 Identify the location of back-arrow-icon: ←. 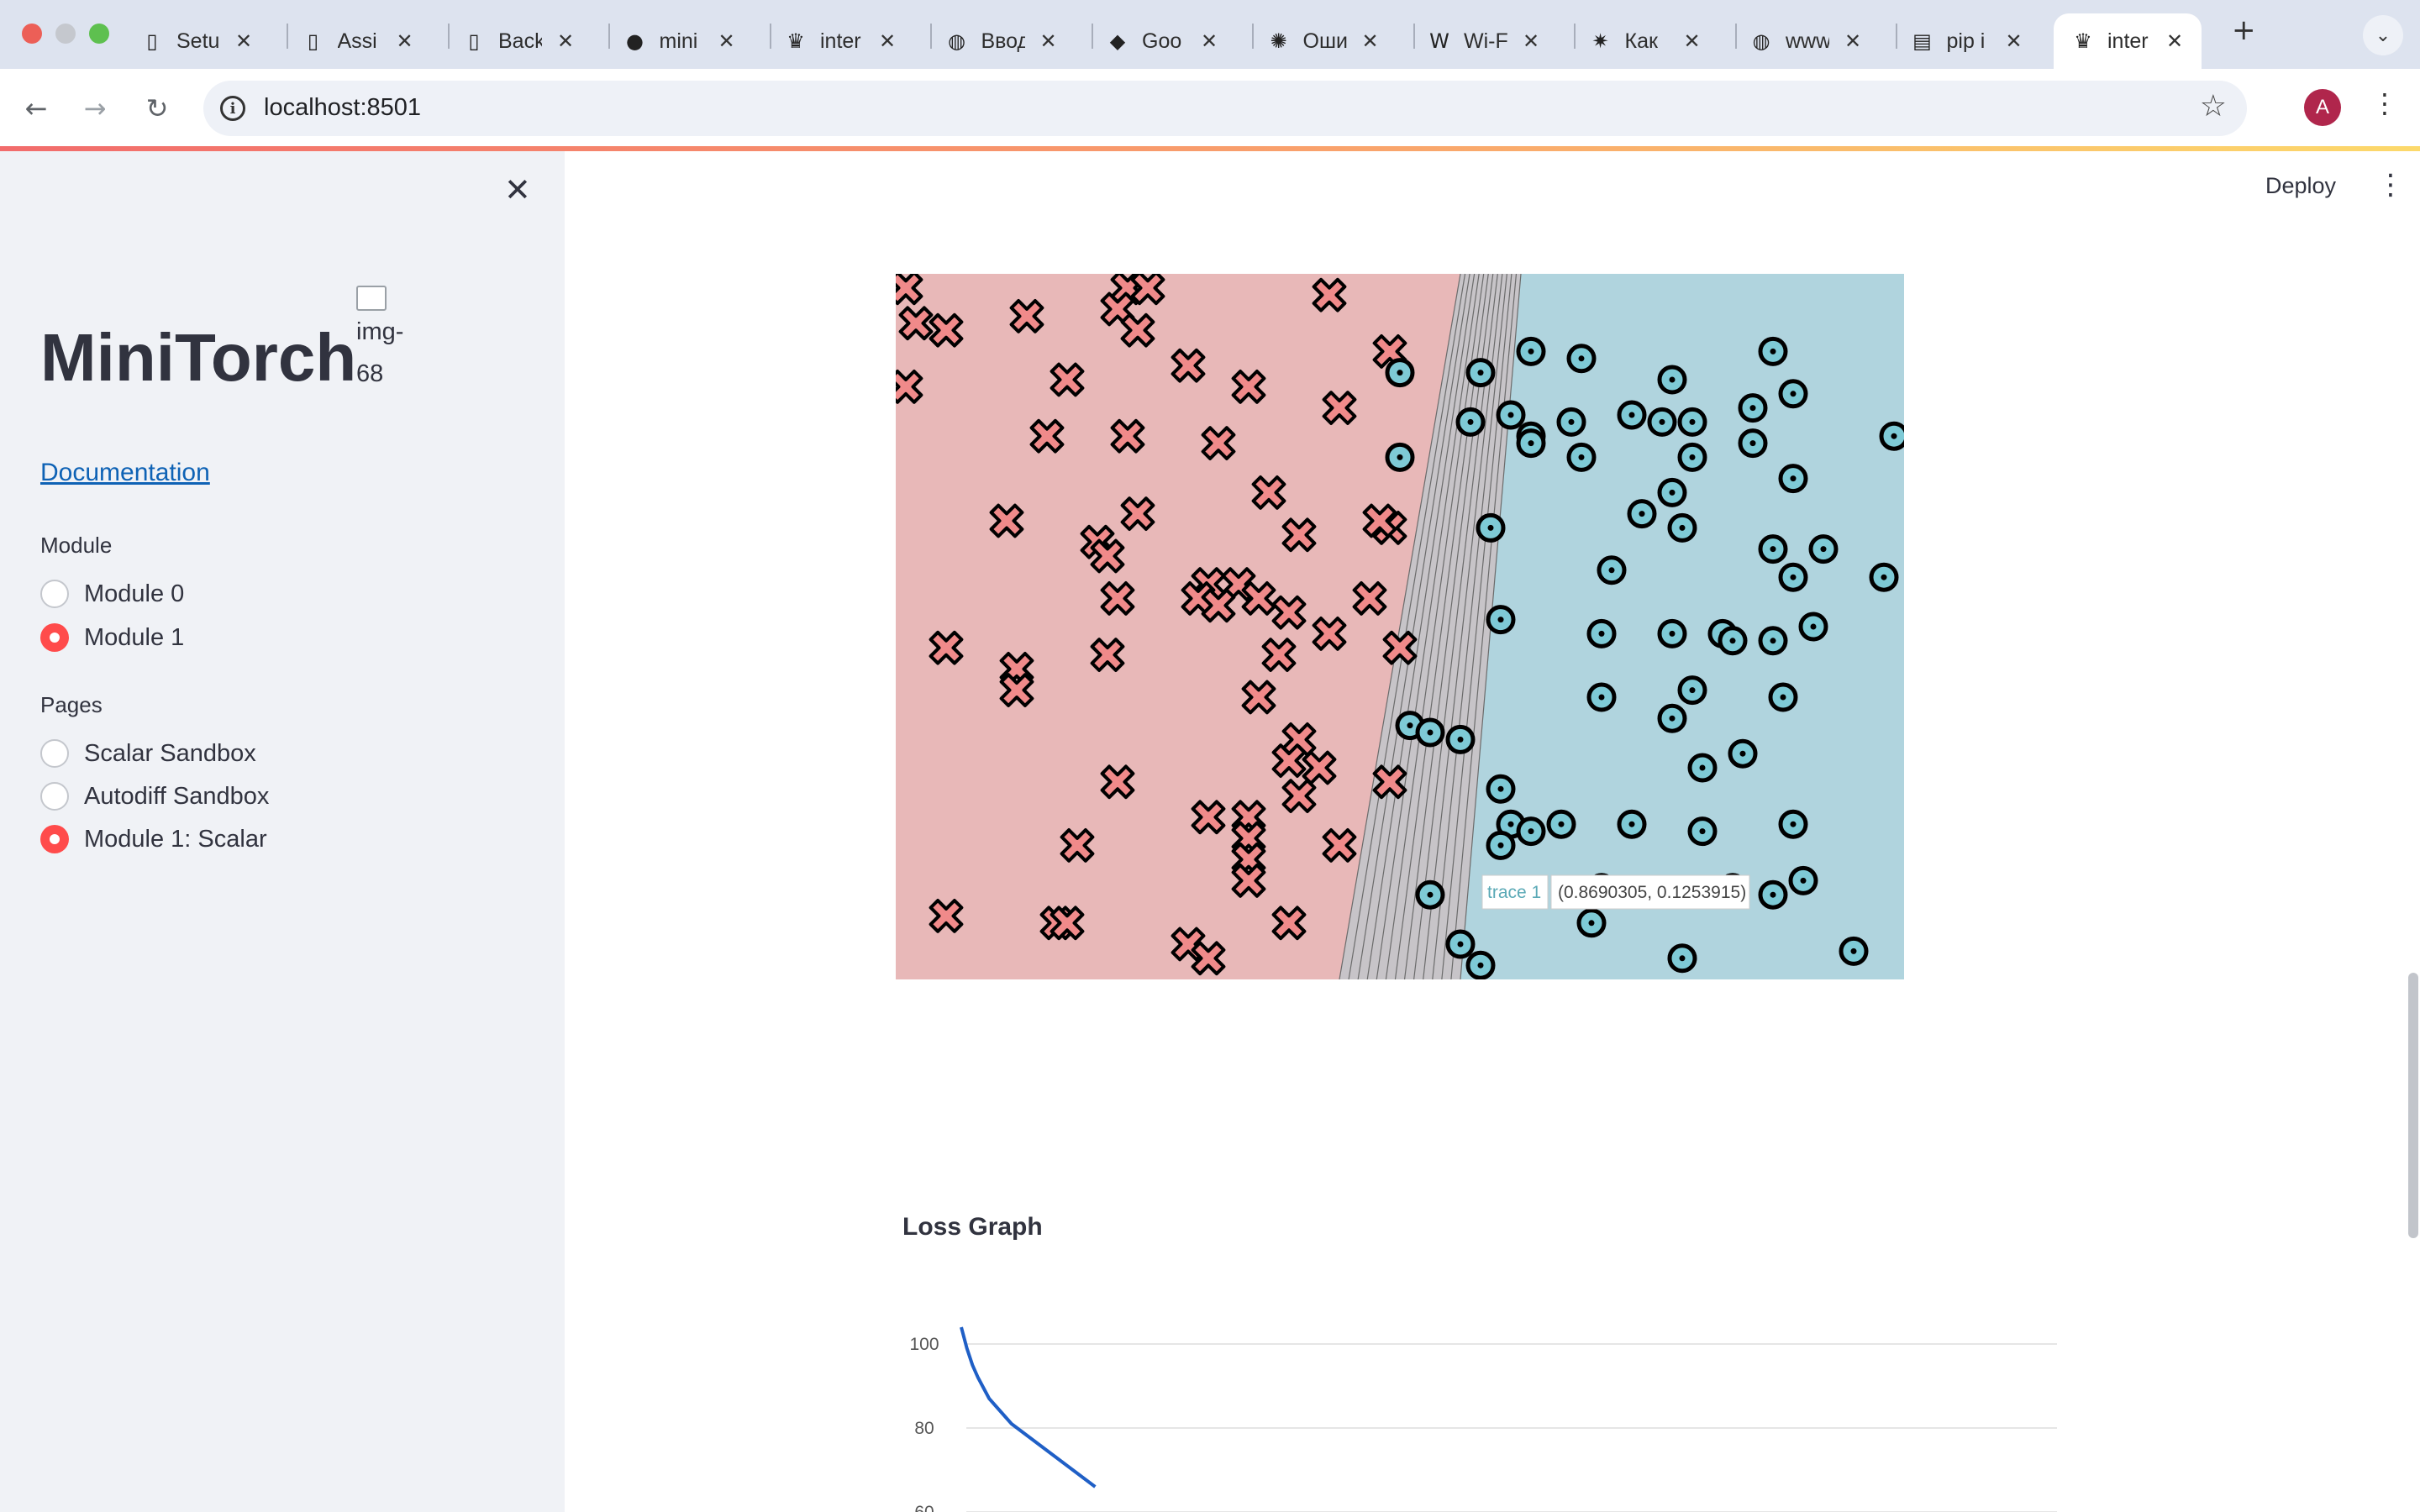
(36, 108).